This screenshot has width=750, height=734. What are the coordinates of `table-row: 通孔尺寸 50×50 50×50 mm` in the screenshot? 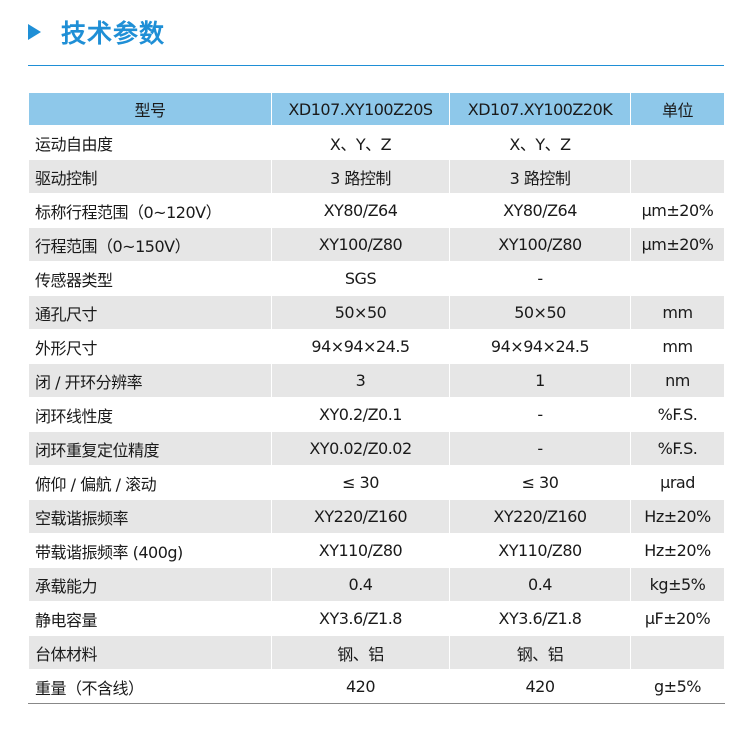 It's located at (376, 312).